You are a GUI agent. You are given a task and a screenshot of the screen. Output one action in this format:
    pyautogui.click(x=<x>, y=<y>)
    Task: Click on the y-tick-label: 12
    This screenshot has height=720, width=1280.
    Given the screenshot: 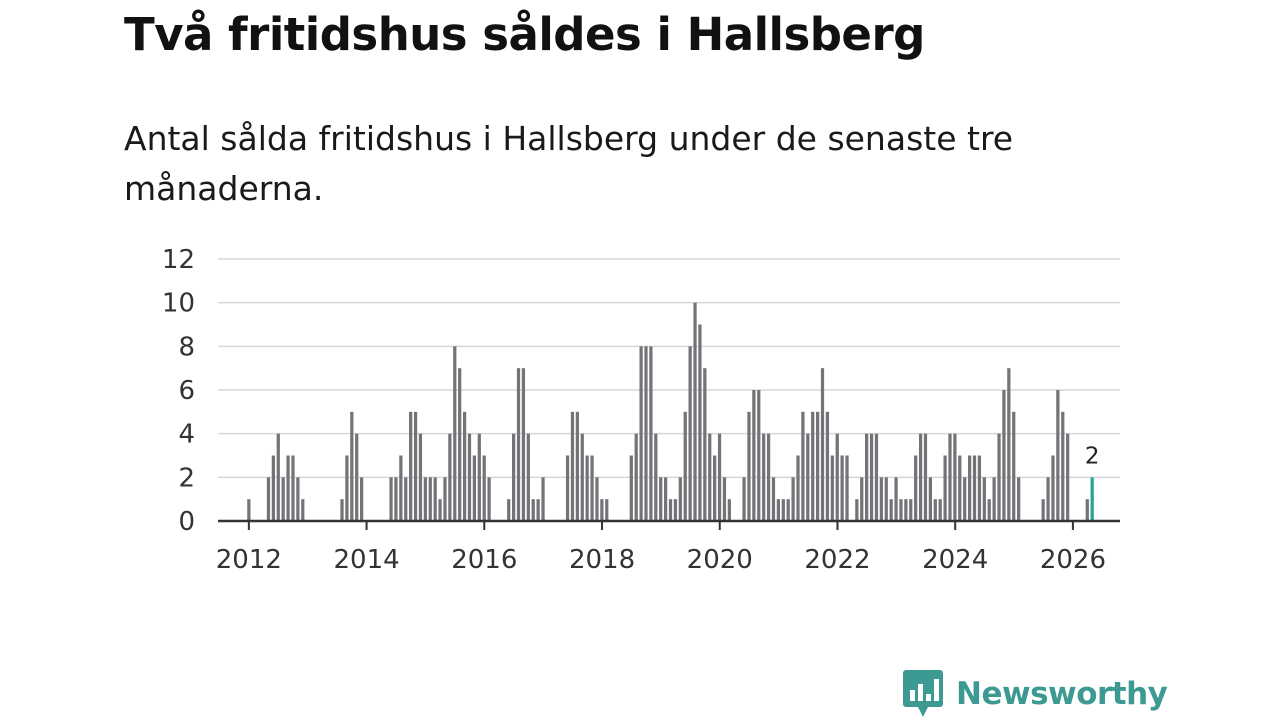 What is the action you would take?
    pyautogui.click(x=178, y=260)
    